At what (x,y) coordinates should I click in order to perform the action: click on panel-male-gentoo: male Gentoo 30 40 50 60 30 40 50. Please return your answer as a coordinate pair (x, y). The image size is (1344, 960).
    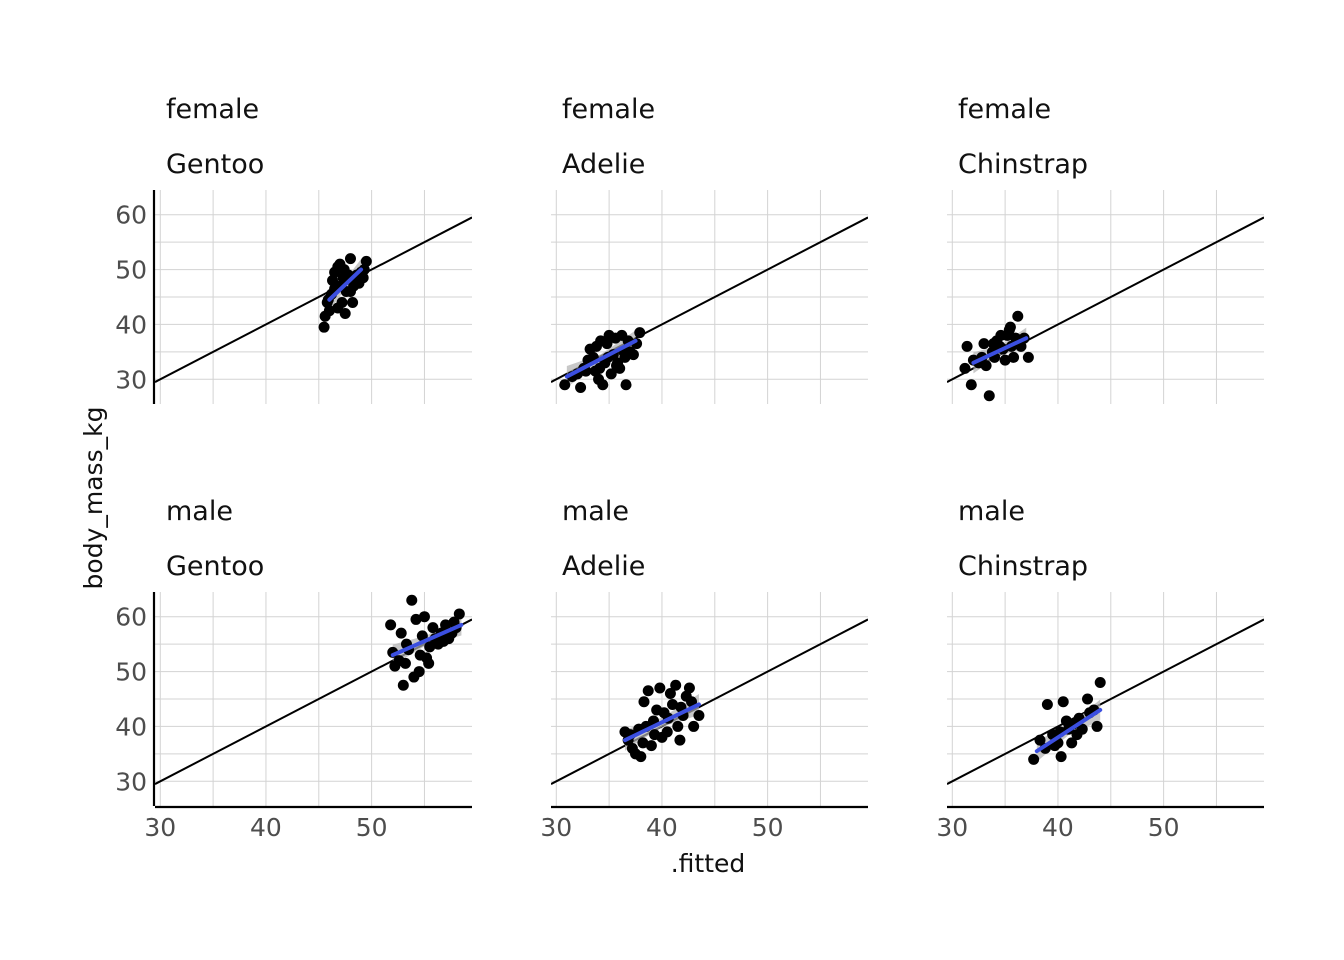
    Looking at the image, I should click on (293, 669).